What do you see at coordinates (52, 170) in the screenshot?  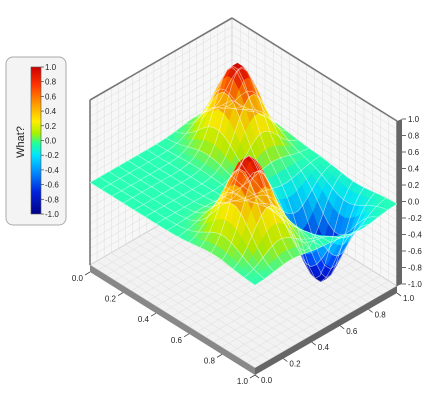 I see `colorbar-tick-label: -0.4` at bounding box center [52, 170].